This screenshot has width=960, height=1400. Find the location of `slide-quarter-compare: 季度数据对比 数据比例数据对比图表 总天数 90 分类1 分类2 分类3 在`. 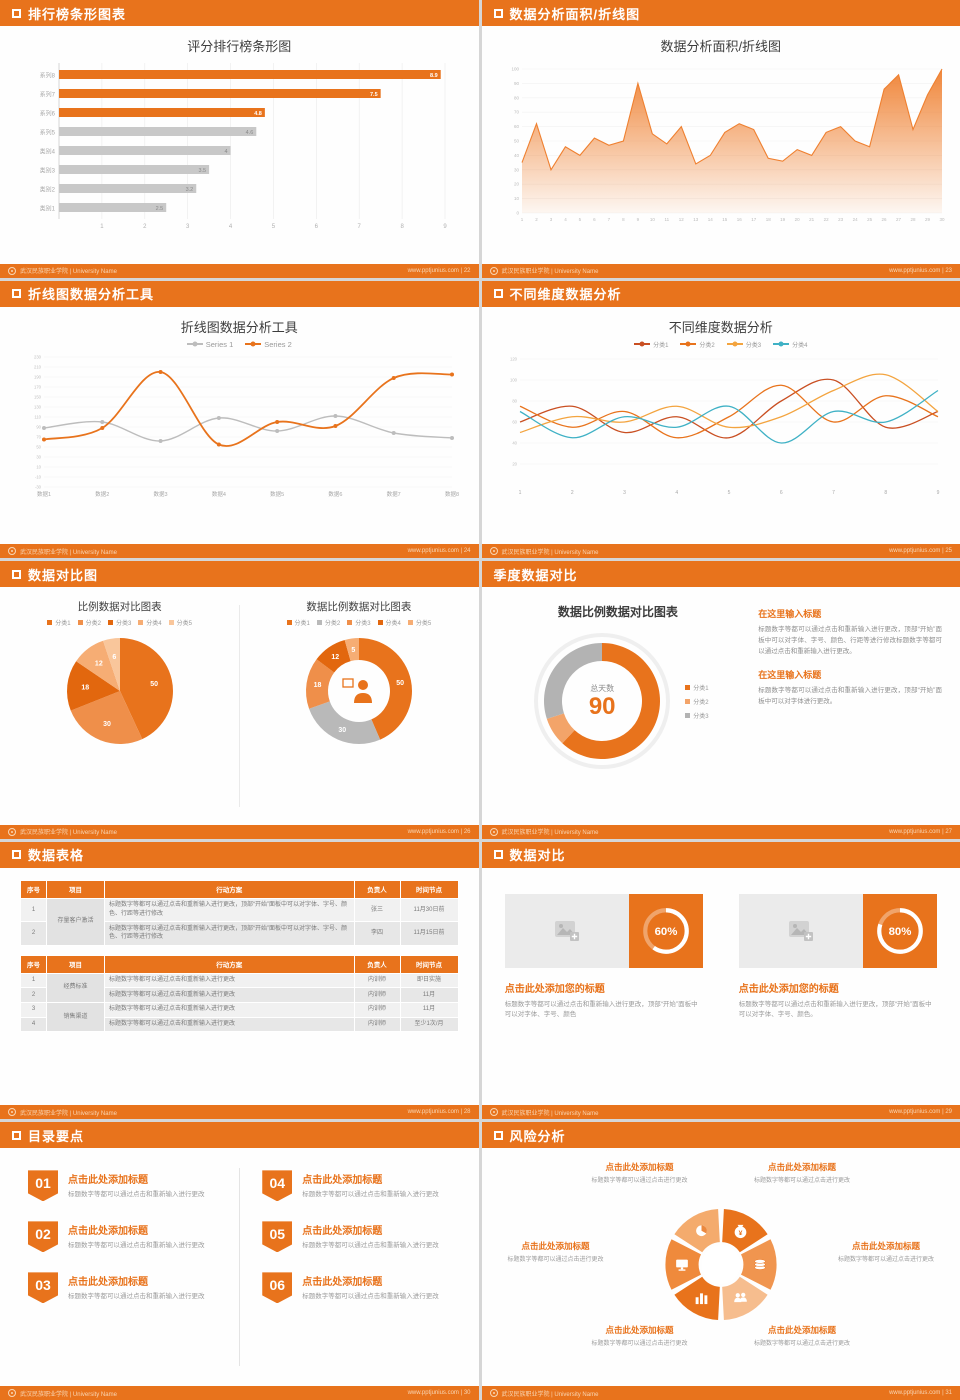

slide-quarter-compare: 季度数据对比 数据比例数据对比图表 总天数 90 分类1 分类2 分类3 在 is located at coordinates (720, 700).